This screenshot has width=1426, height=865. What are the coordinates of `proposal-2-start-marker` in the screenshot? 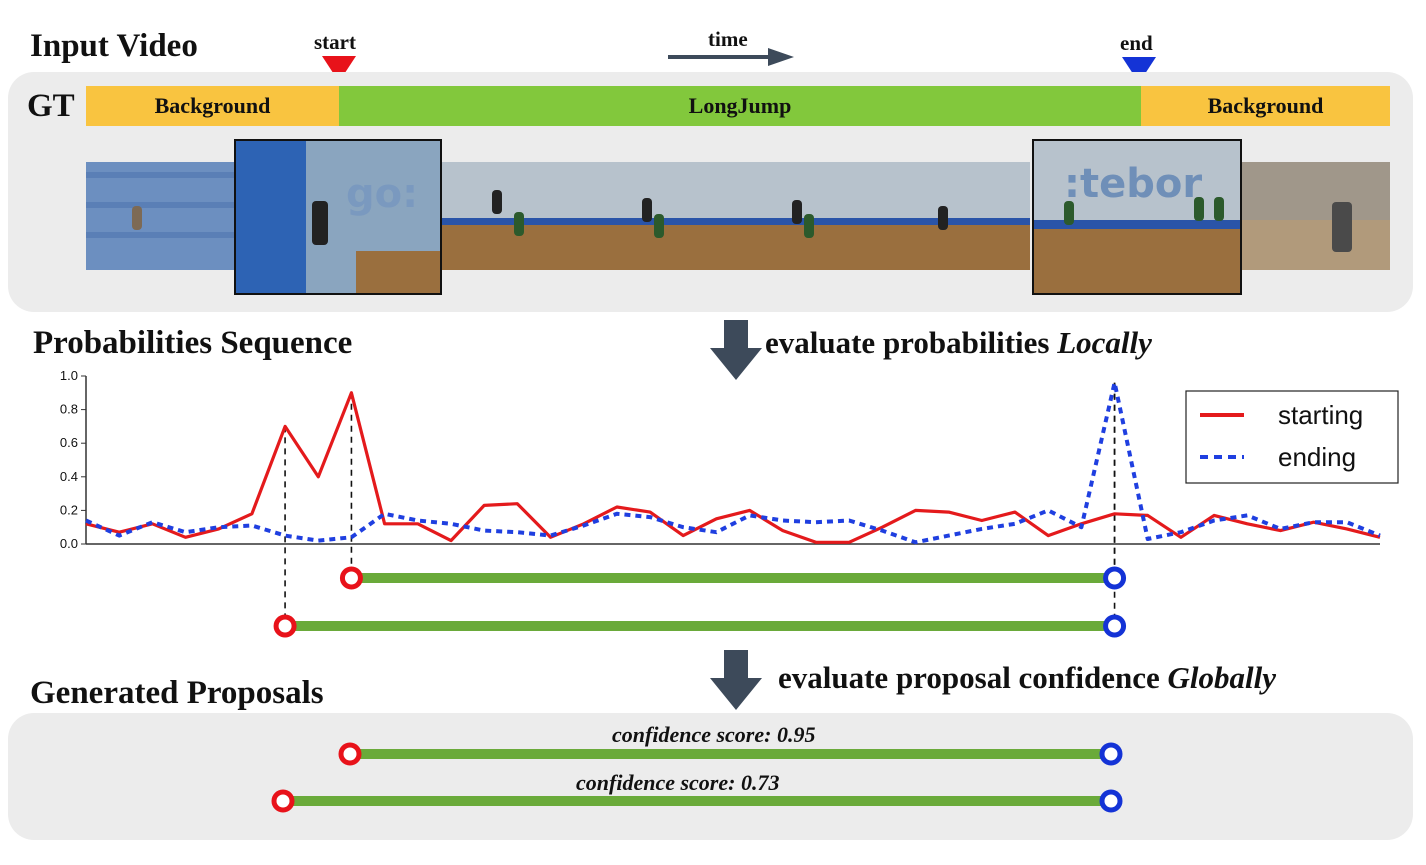 It's located at (283, 801).